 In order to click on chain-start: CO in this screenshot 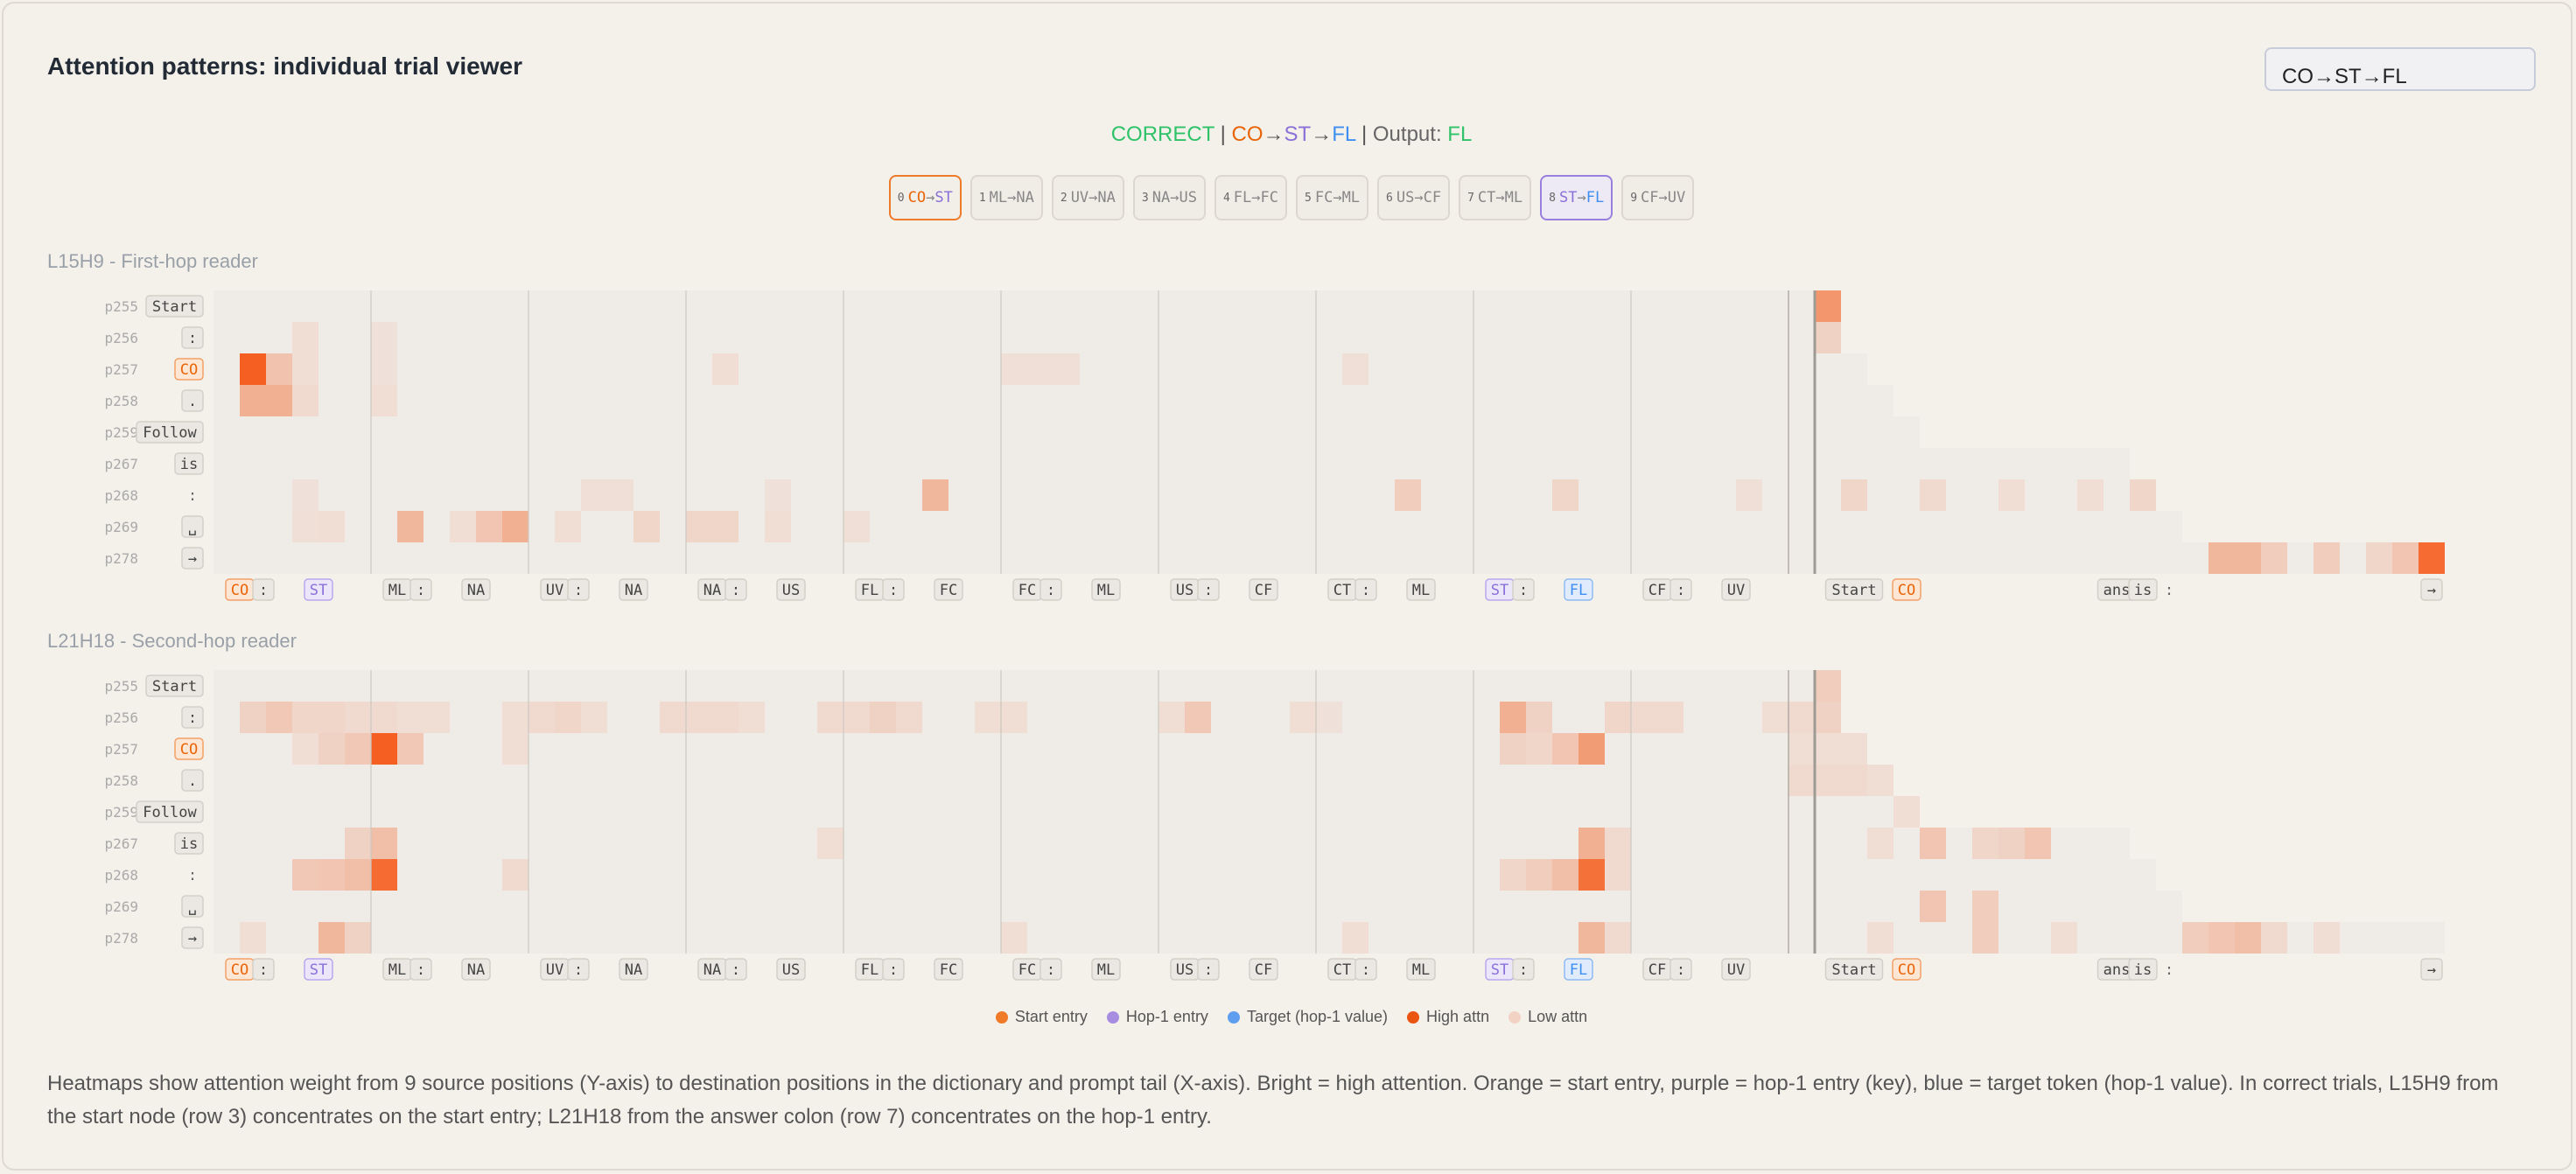, I will do `click(1247, 134)`.